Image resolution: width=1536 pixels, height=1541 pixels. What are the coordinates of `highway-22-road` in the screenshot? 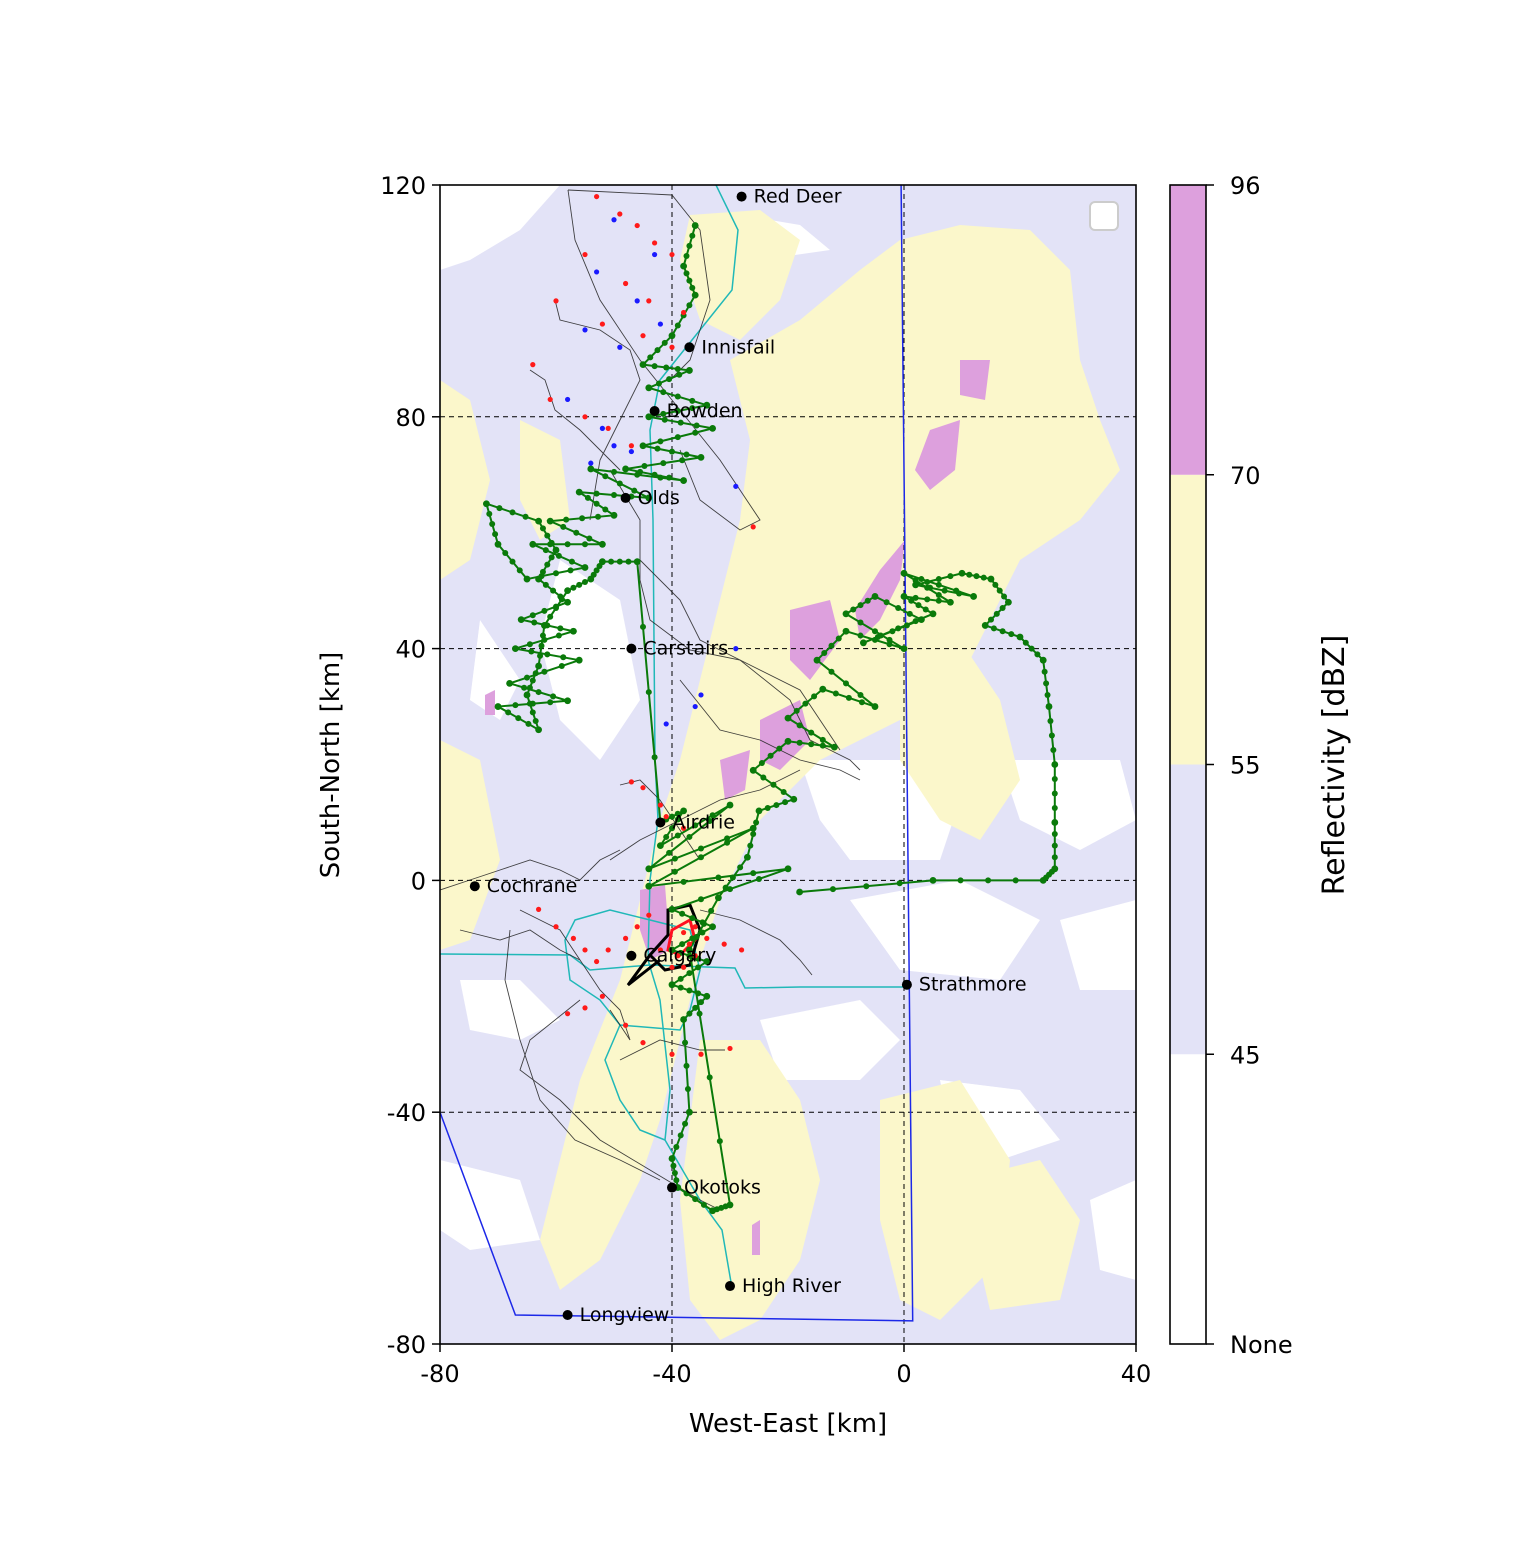 It's located at (635, 1082).